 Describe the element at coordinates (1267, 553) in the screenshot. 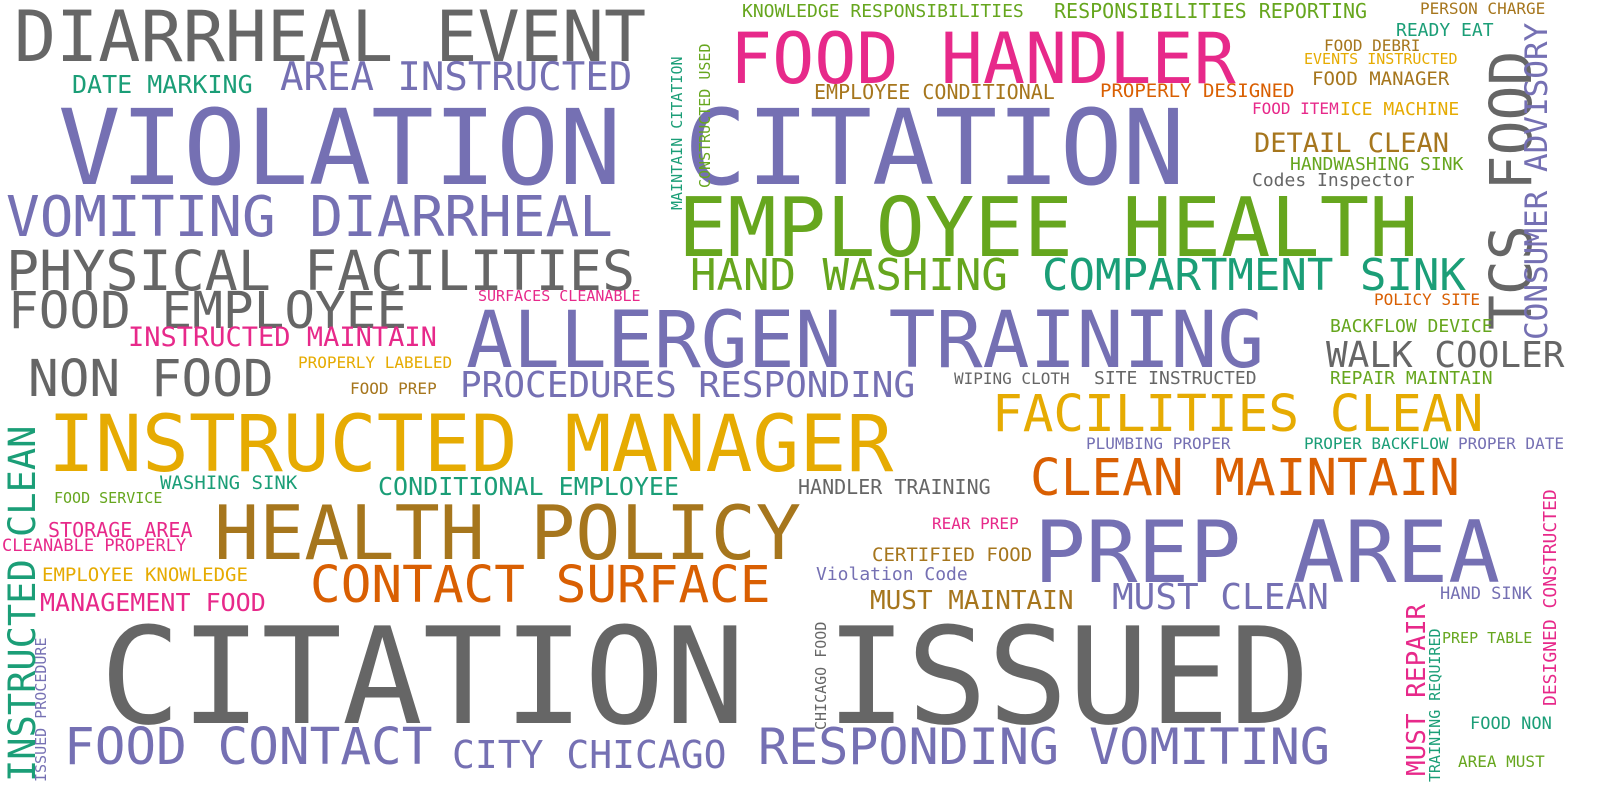

I see `word: PREP AREA` at that location.